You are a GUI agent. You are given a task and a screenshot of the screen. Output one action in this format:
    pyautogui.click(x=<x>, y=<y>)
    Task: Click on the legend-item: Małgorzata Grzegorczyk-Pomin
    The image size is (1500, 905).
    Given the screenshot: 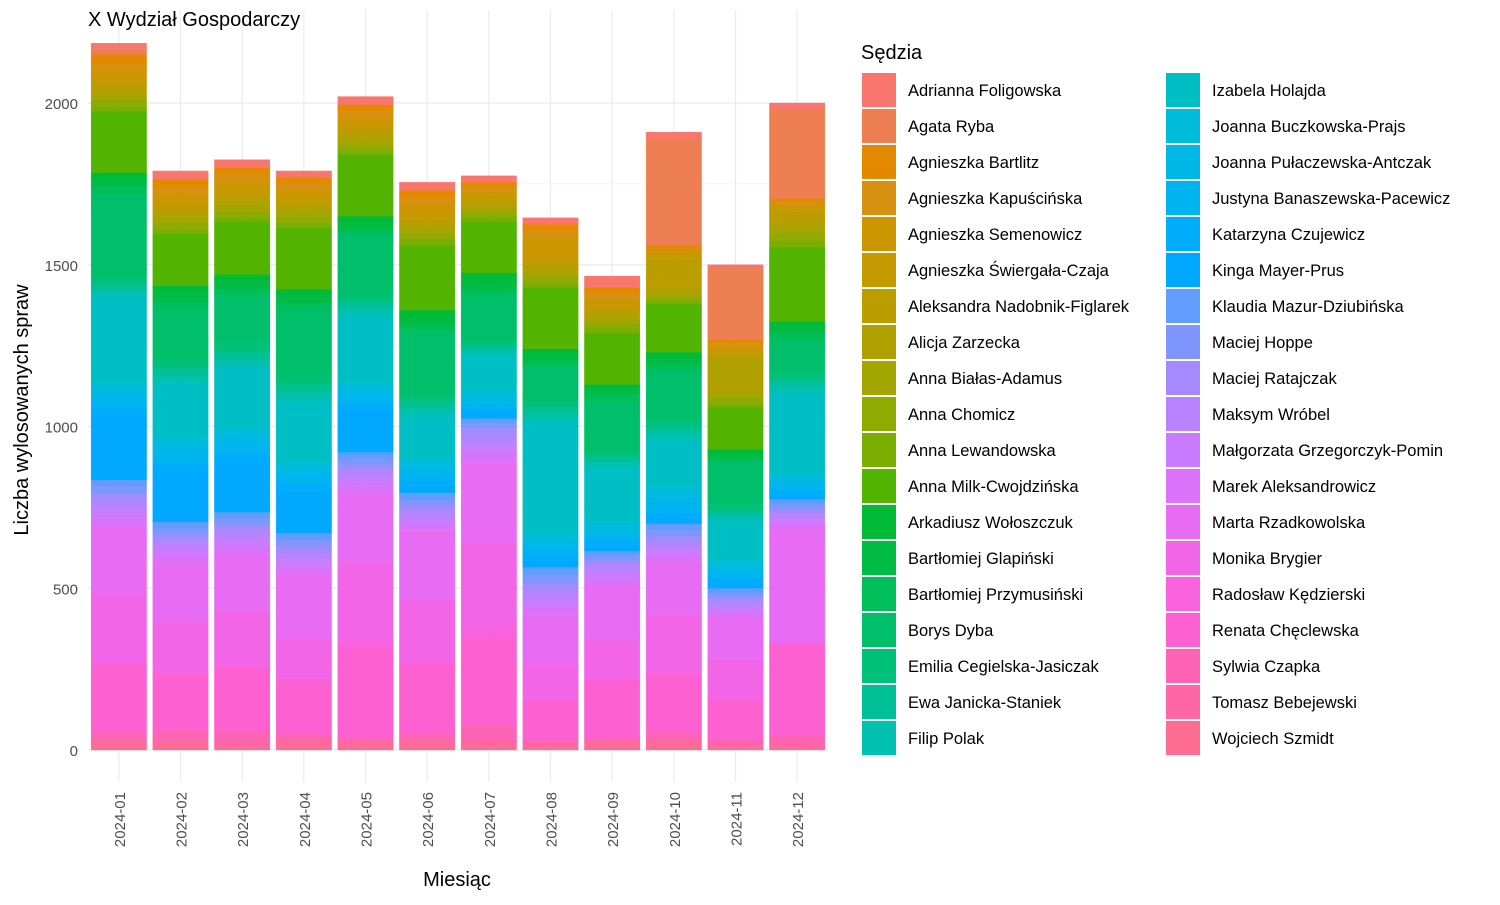 What is the action you would take?
    pyautogui.click(x=1304, y=450)
    